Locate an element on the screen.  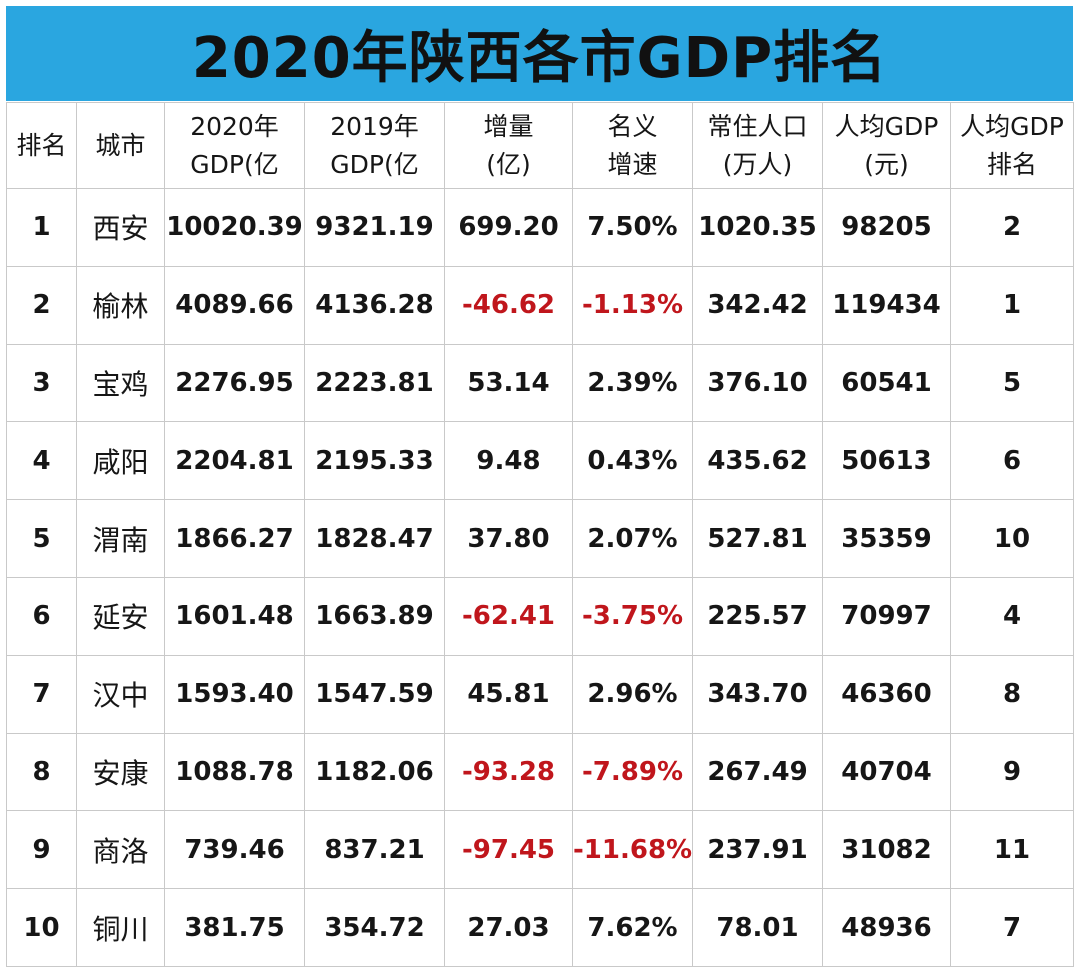
title-banner: 2020年陕西各市GDP排名 is located at coordinates (539, 53).